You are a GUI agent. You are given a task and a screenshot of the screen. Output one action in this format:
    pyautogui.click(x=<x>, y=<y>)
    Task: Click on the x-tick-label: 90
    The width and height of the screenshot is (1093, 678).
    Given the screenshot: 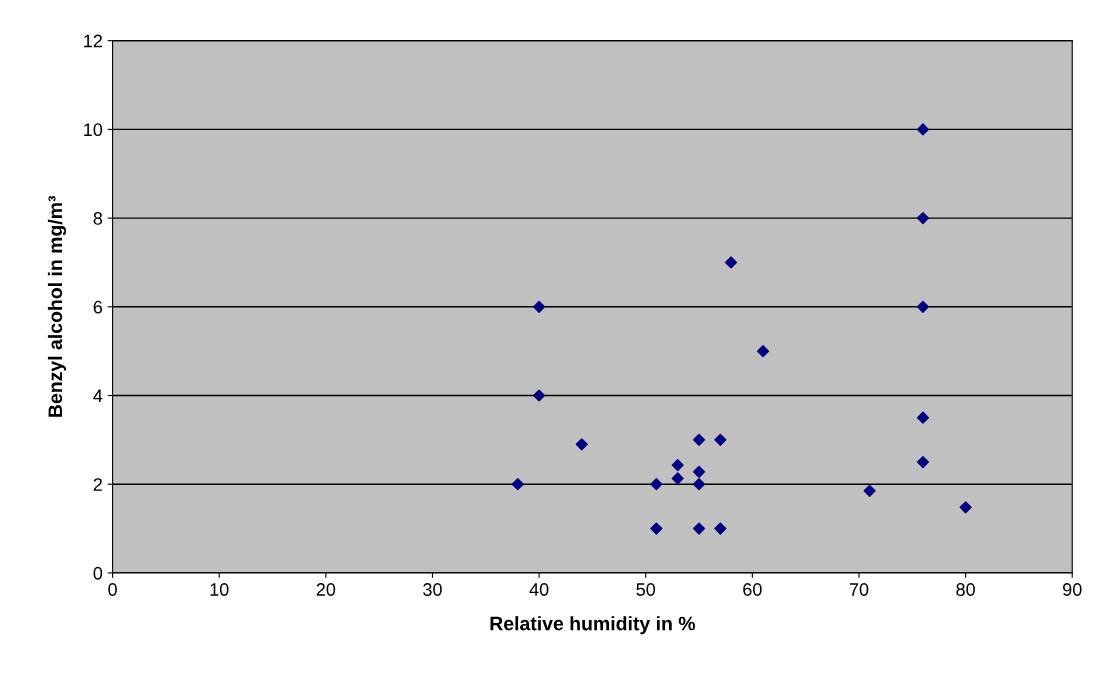 What is the action you would take?
    pyautogui.click(x=1072, y=589)
    